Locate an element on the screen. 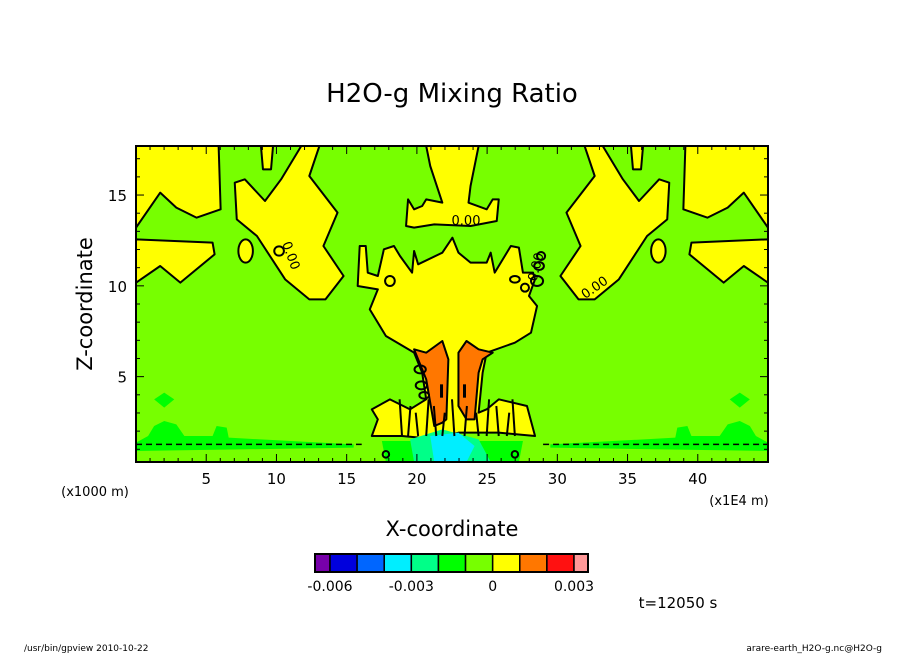 This screenshot has height=654, width=904. x-tick-label: 30 is located at coordinates (557, 479).